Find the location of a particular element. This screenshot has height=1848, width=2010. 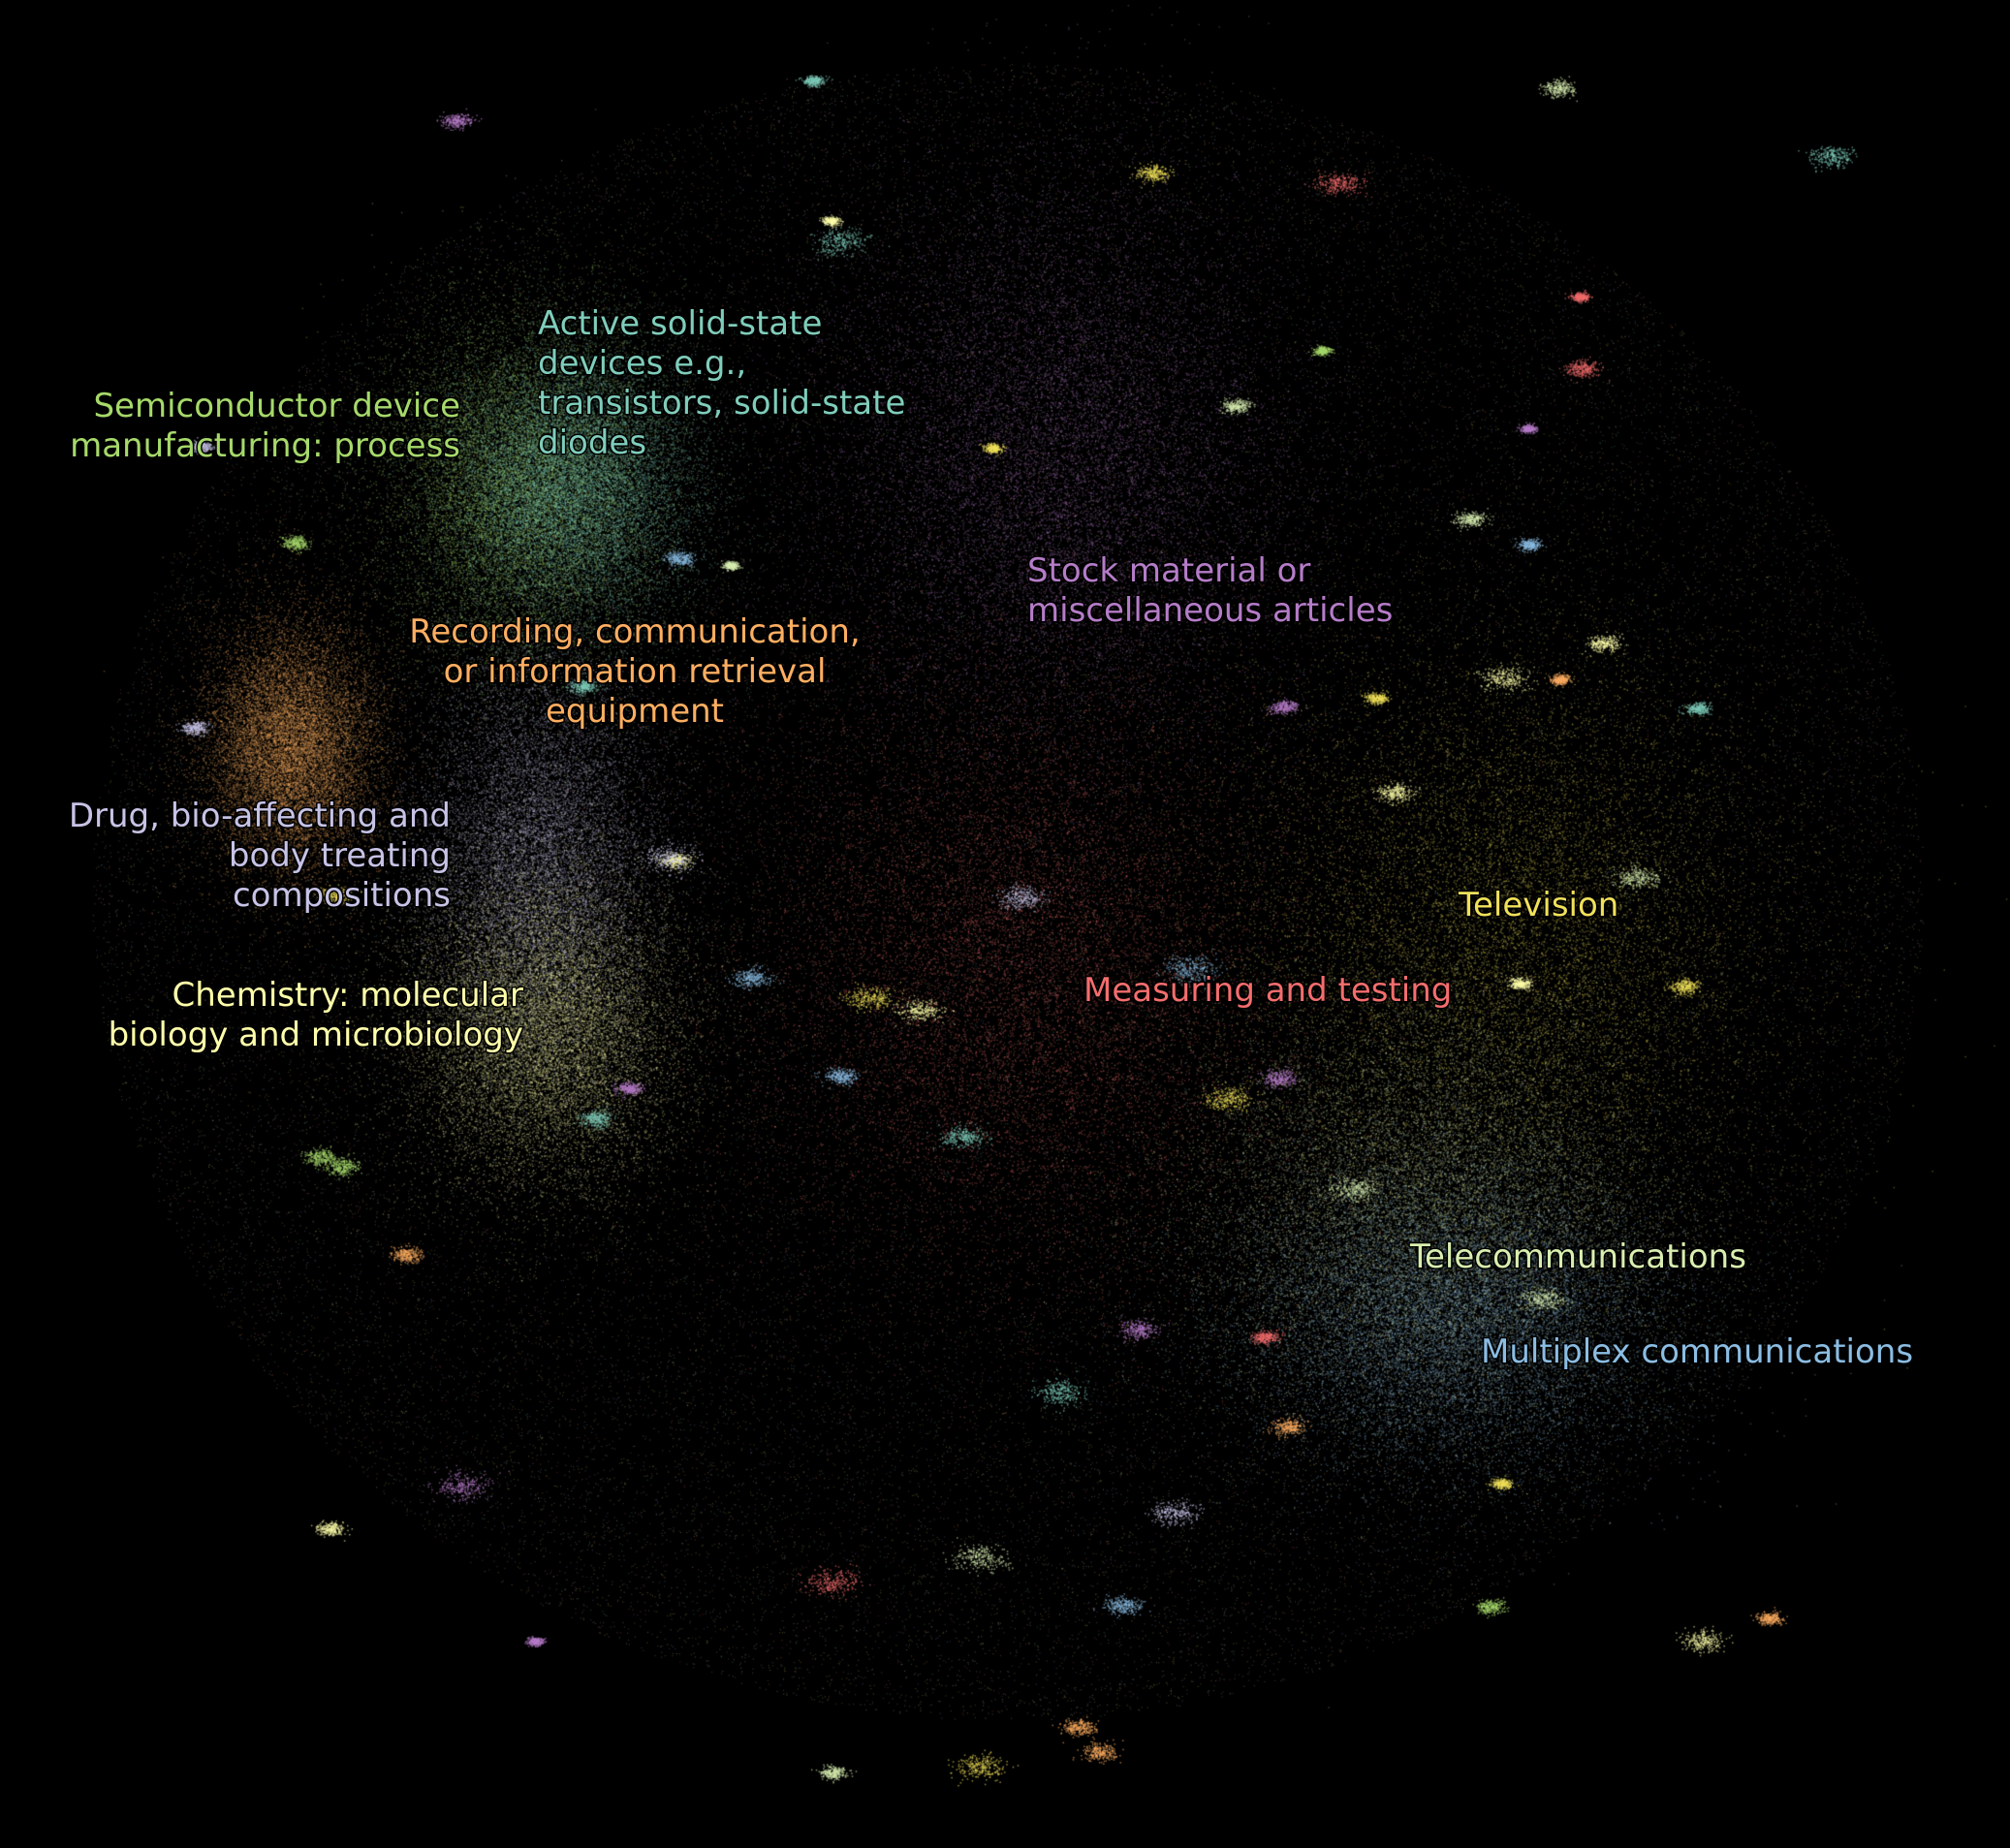

cluster-label-line: Recording, communication, is located at coordinates (635, 631).